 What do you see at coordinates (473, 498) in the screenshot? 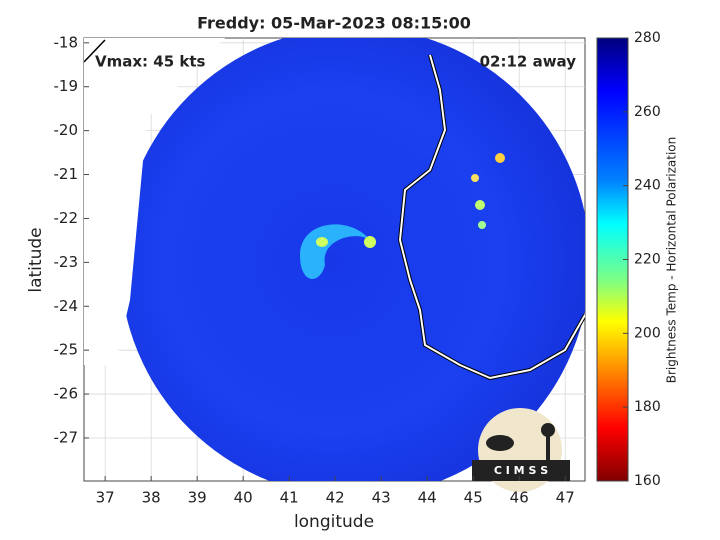
I see `x-tick-label: 45` at bounding box center [473, 498].